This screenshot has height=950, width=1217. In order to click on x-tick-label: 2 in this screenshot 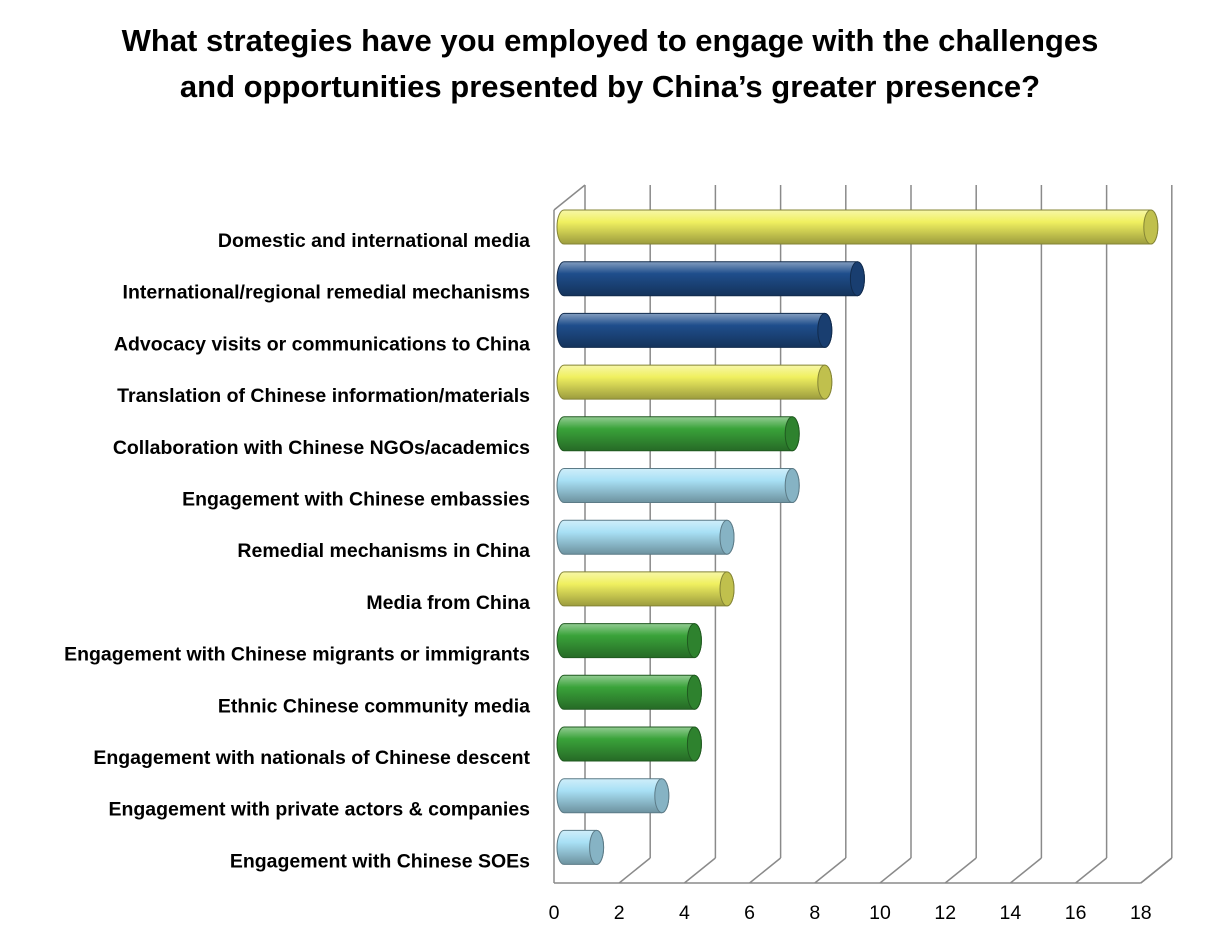, I will do `click(619, 913)`.